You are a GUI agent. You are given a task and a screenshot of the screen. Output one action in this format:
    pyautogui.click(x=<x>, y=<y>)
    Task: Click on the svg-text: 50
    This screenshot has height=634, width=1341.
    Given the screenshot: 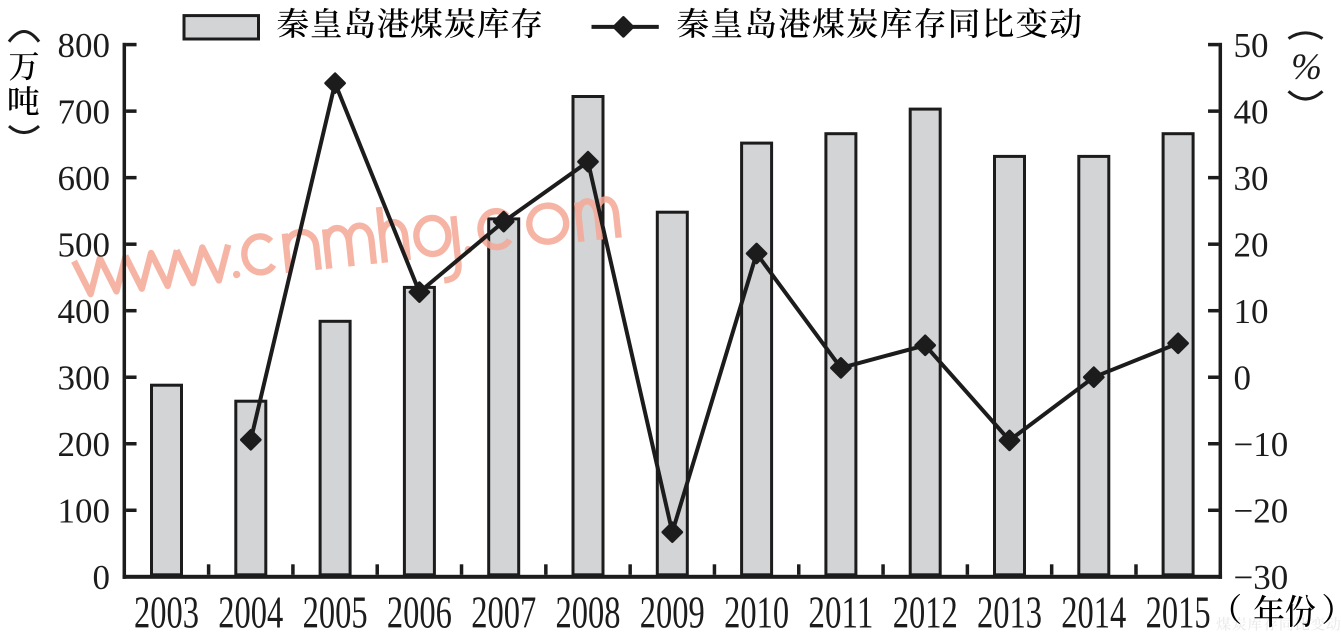 What is the action you would take?
    pyautogui.click(x=1251, y=45)
    